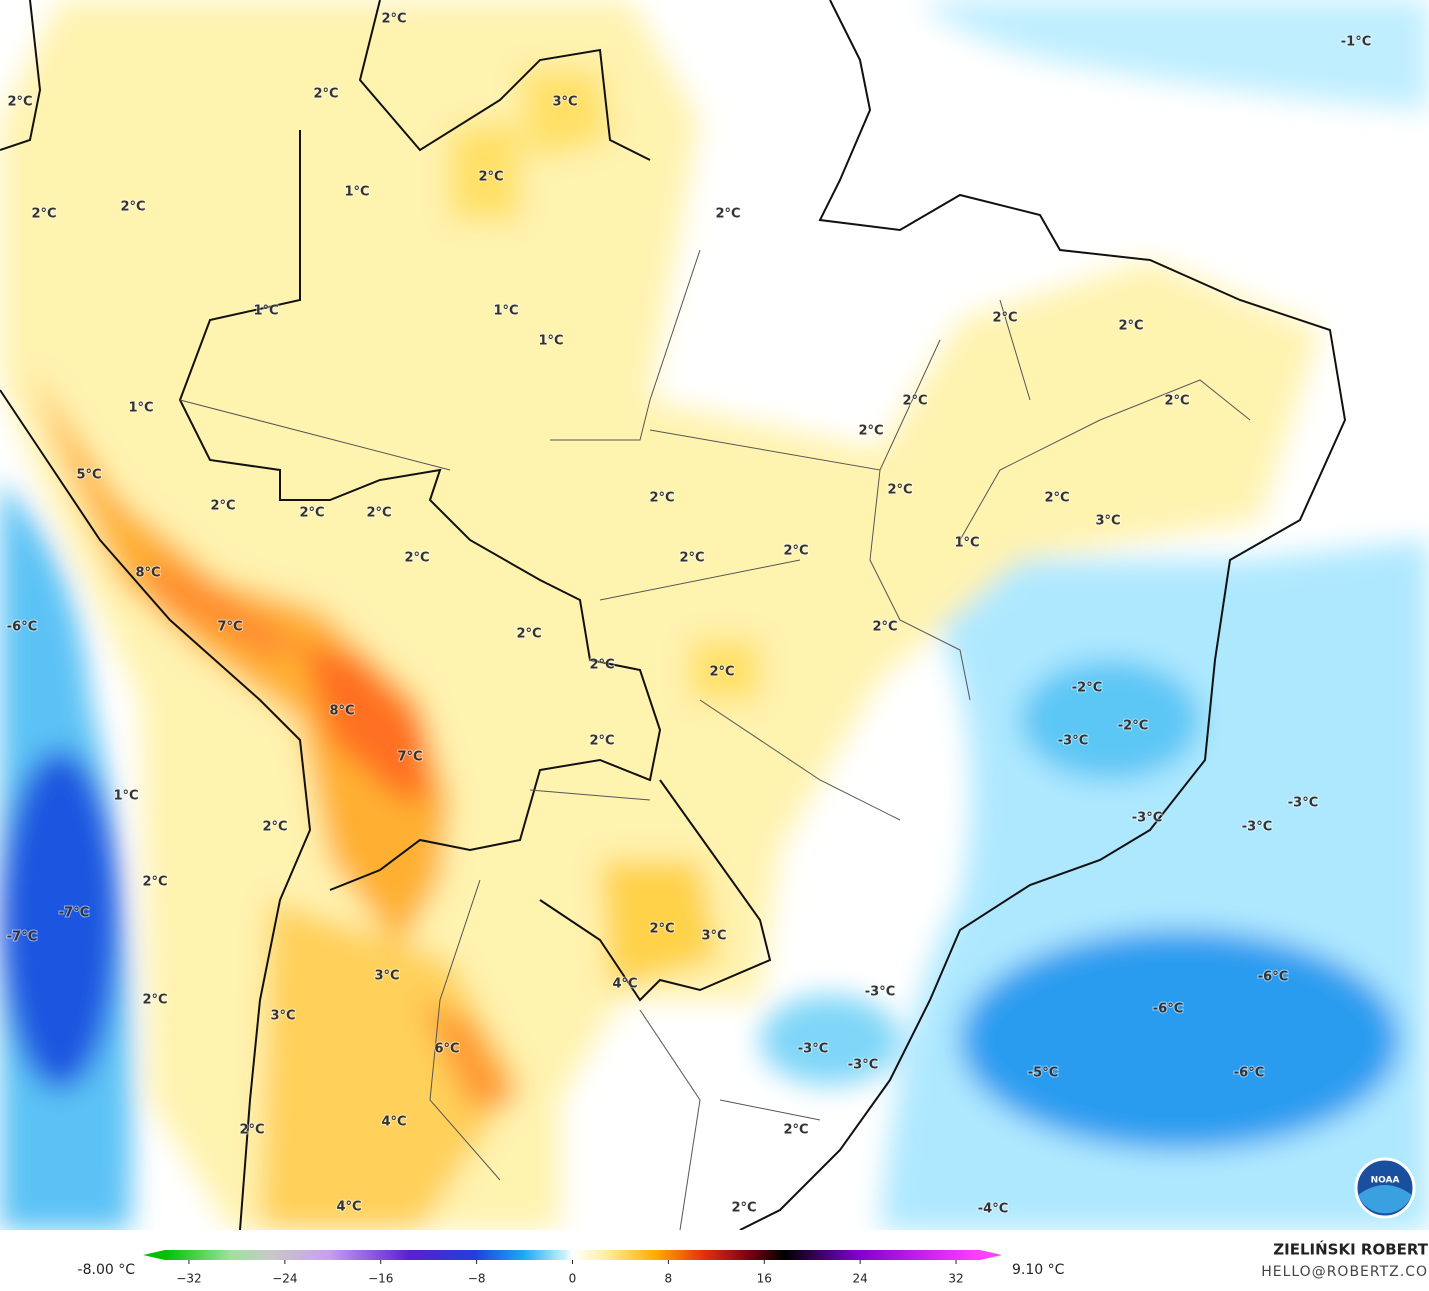  Describe the element at coordinates (572, 1255) in the screenshot. I see `colorbar-bar` at that location.